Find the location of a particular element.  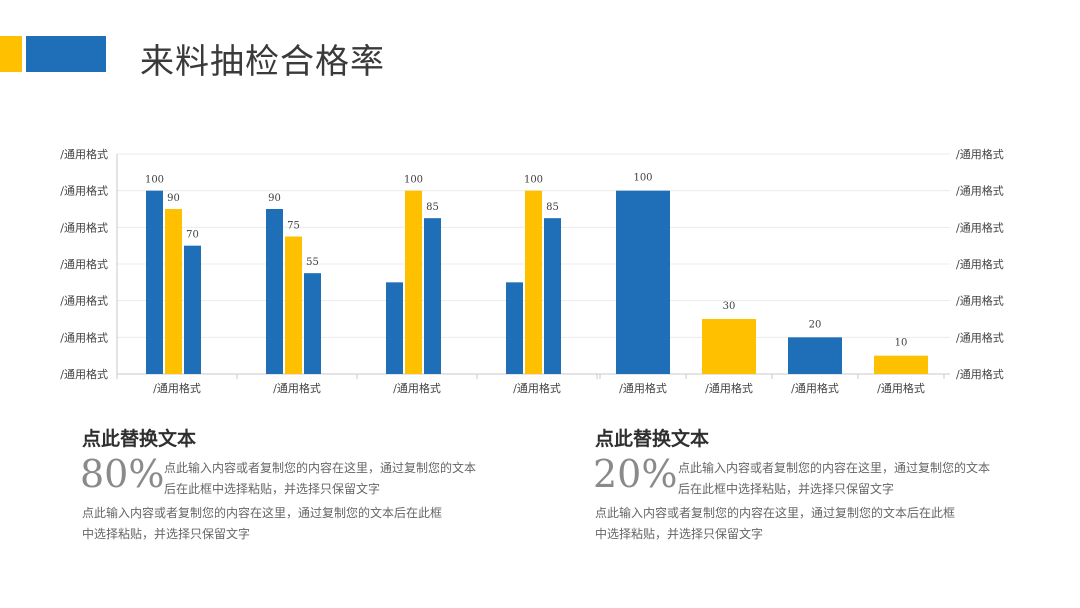

header-accent-blue is located at coordinates (66, 54).